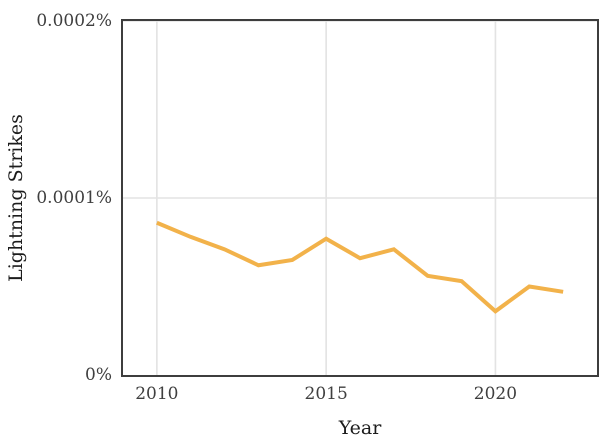  Describe the element at coordinates (326, 394) in the screenshot. I see `x-tick-label: 2015` at that location.